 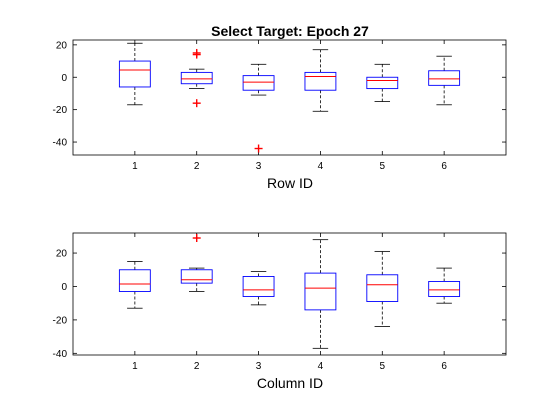 What do you see at coordinates (290, 31) in the screenshot?
I see `figure-title: Select Target: Epoch 27` at bounding box center [290, 31].